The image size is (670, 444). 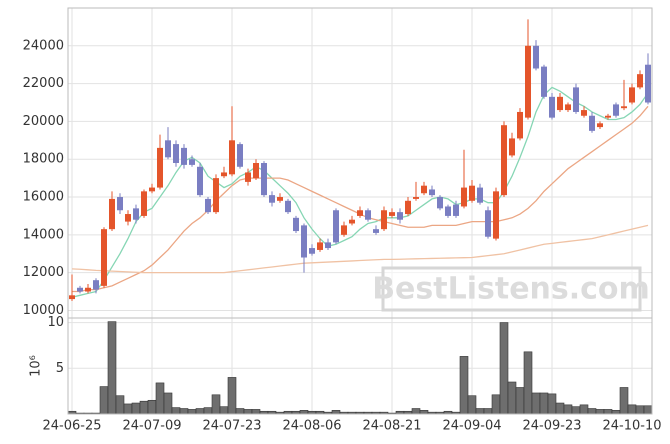 What do you see at coordinates (471, 426) in the screenshot?
I see `x-tick-label: 24-09-04` at bounding box center [471, 426].